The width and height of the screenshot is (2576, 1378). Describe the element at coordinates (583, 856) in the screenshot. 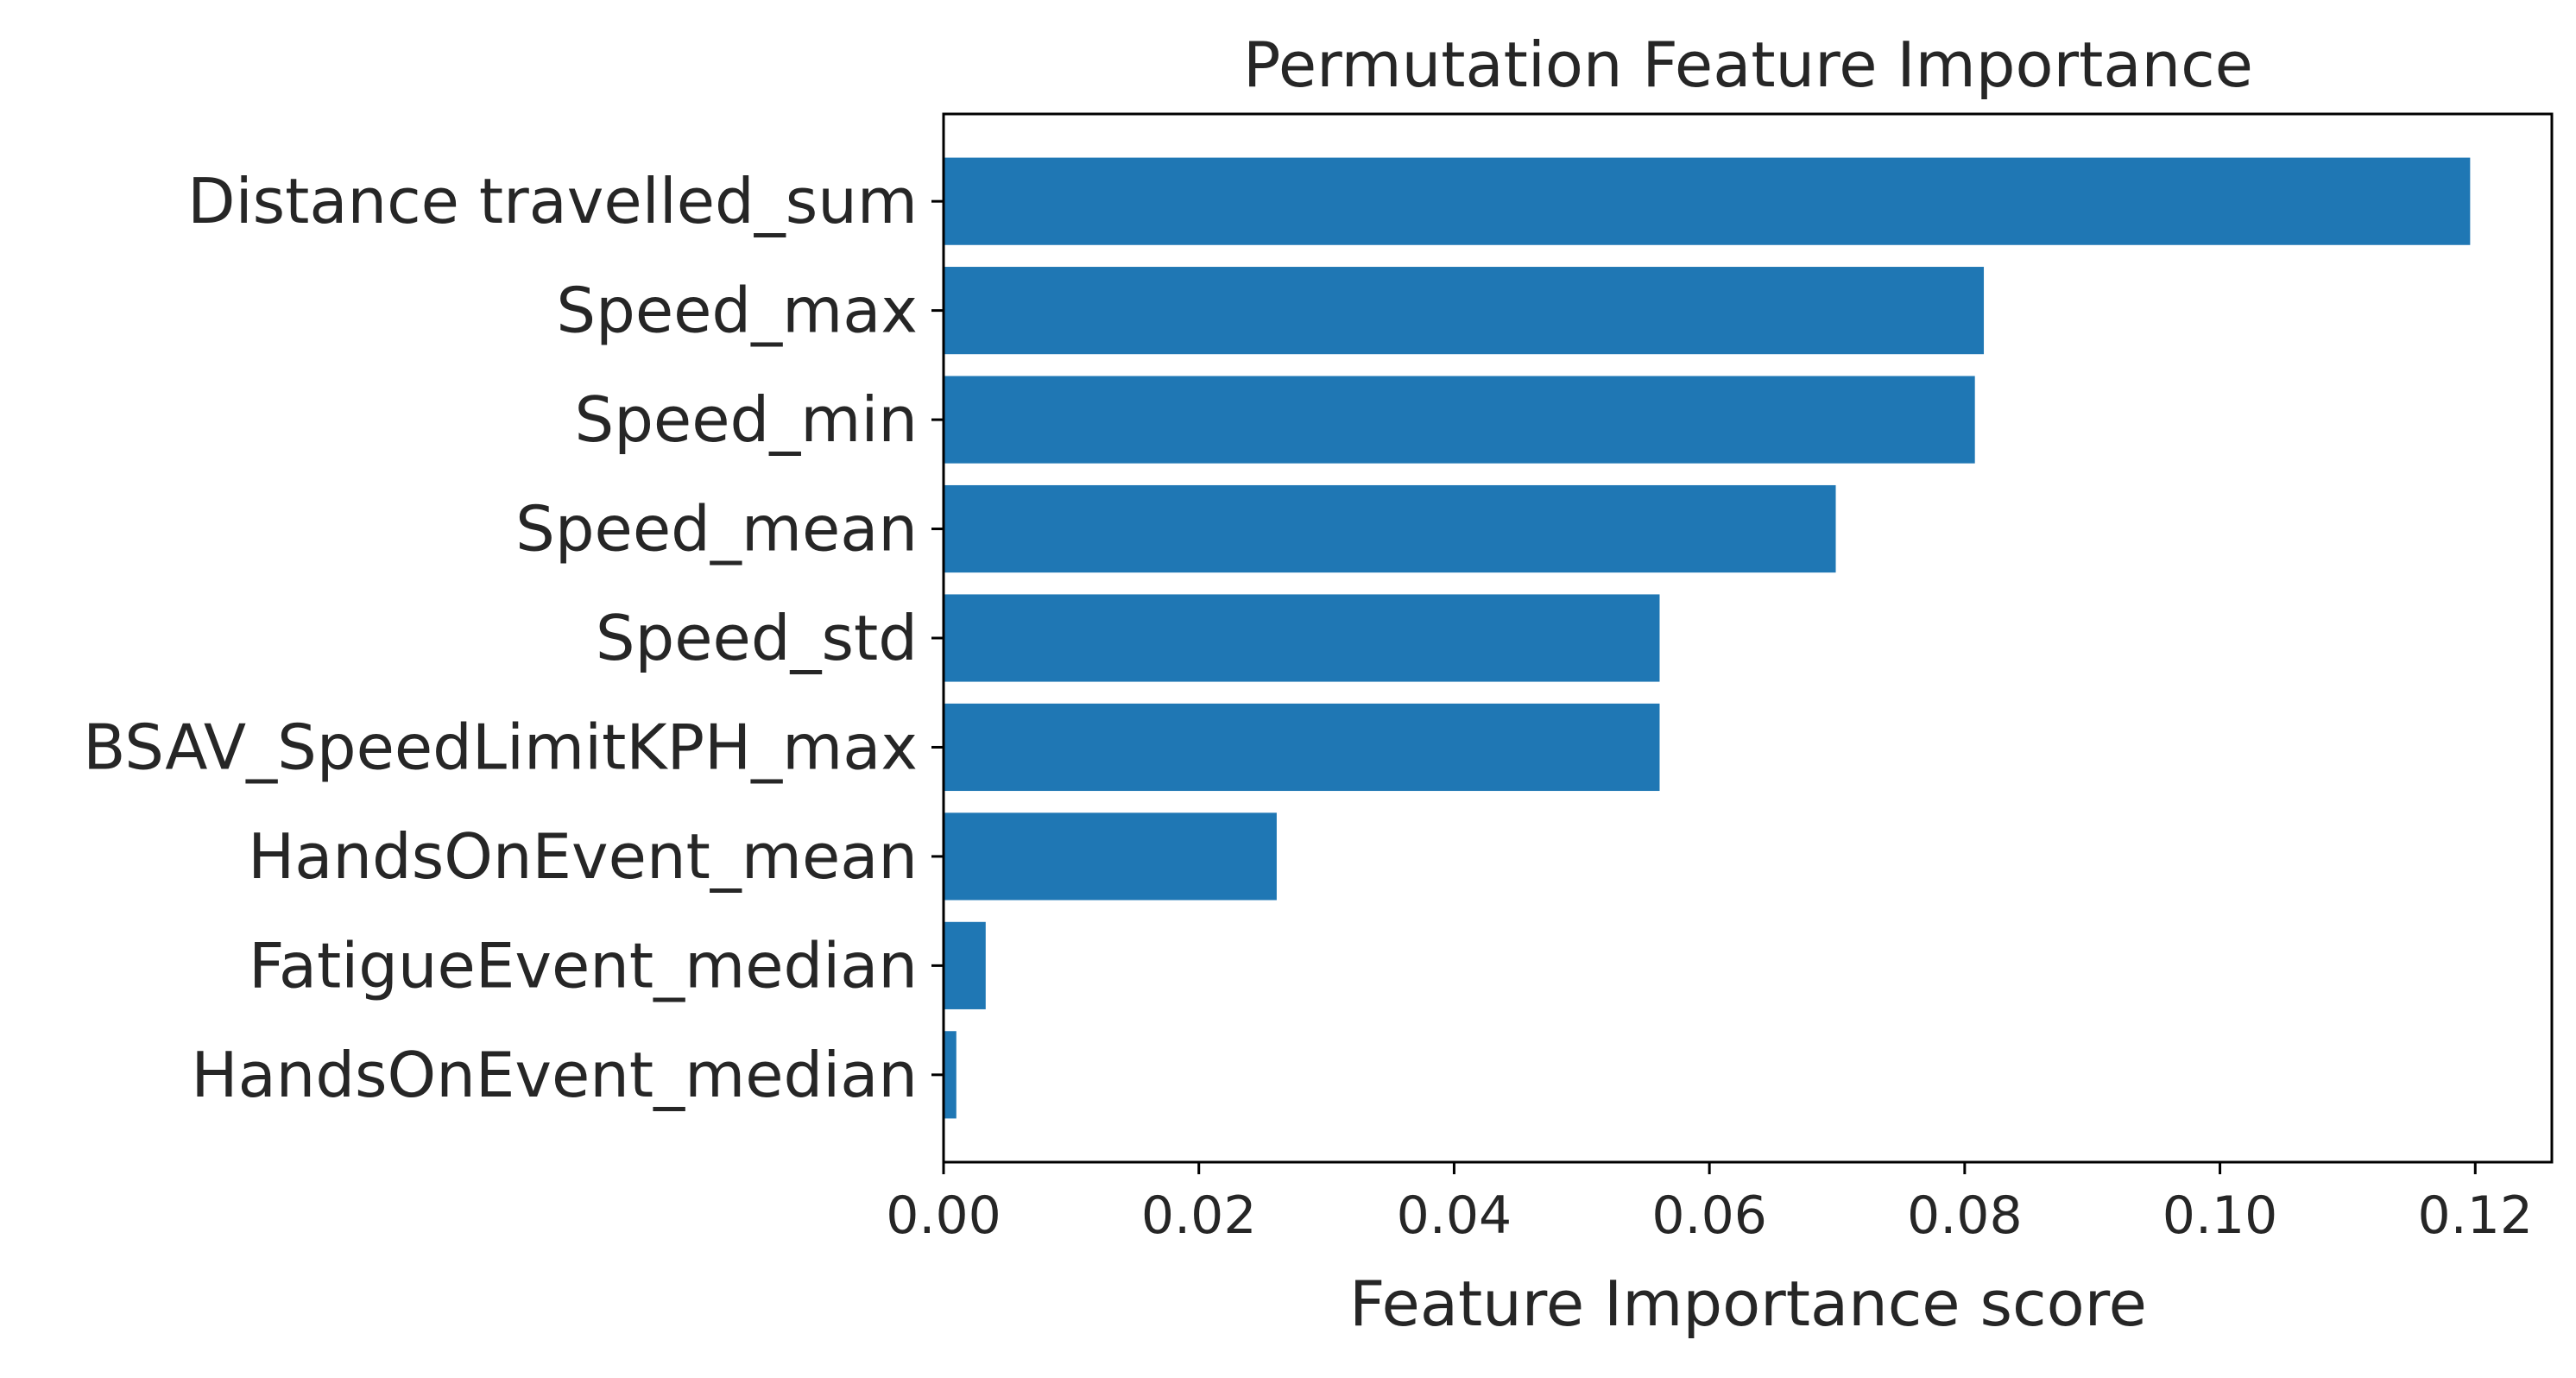

I see `y-tick-label: HandsOnEvent_mean` at that location.